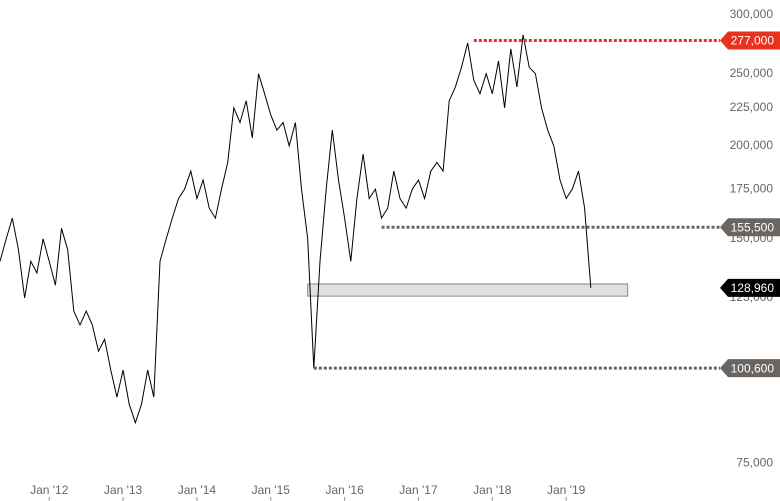 The height and width of the screenshot is (501, 780). What do you see at coordinates (492, 490) in the screenshot?
I see `x-tick-label: Jan '18` at bounding box center [492, 490].